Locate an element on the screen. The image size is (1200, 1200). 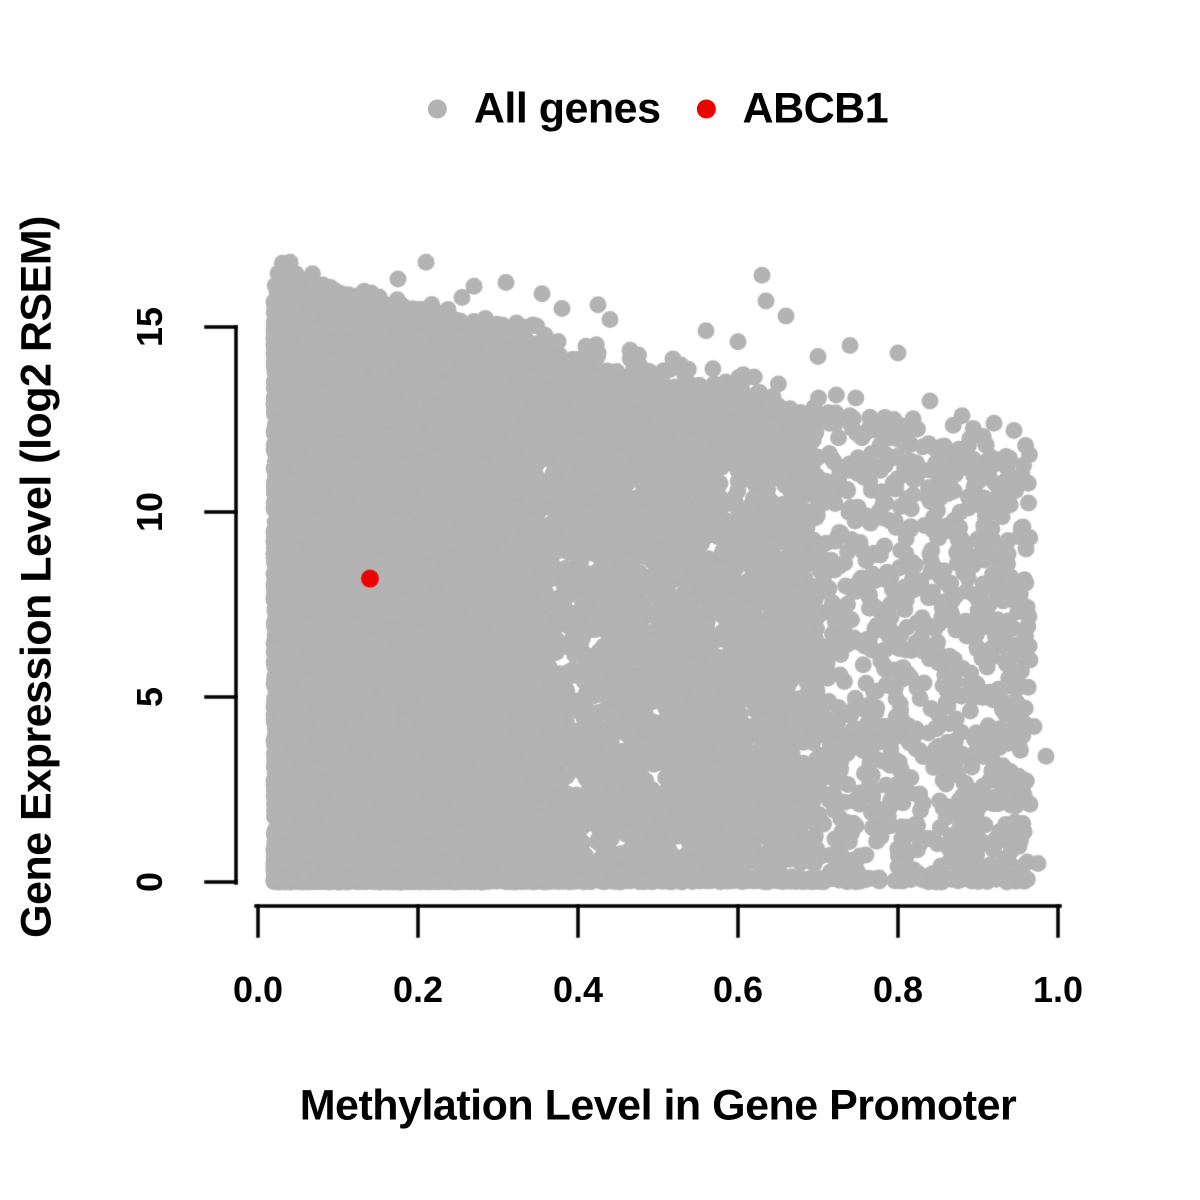
legend: All genes ABCB1 is located at coordinates (658, 109).